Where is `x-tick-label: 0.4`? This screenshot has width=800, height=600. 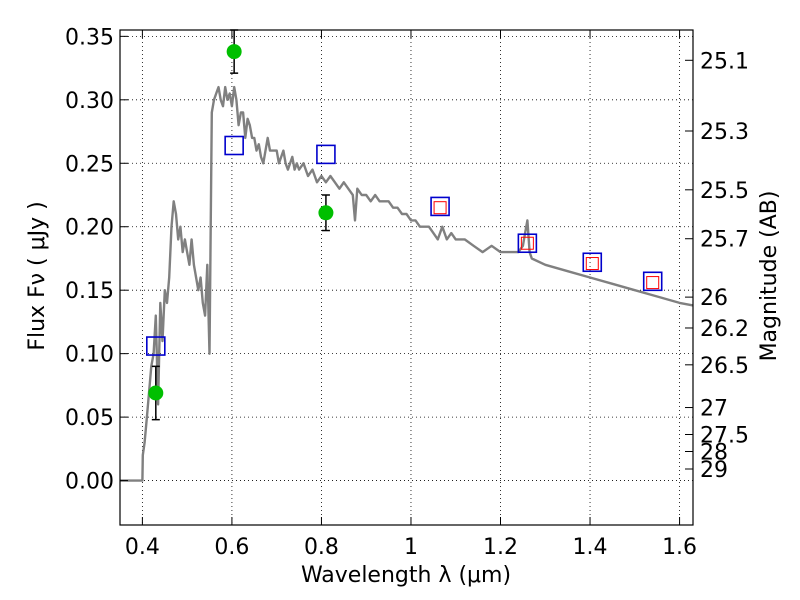
x-tick-label: 0.4 is located at coordinates (142, 547).